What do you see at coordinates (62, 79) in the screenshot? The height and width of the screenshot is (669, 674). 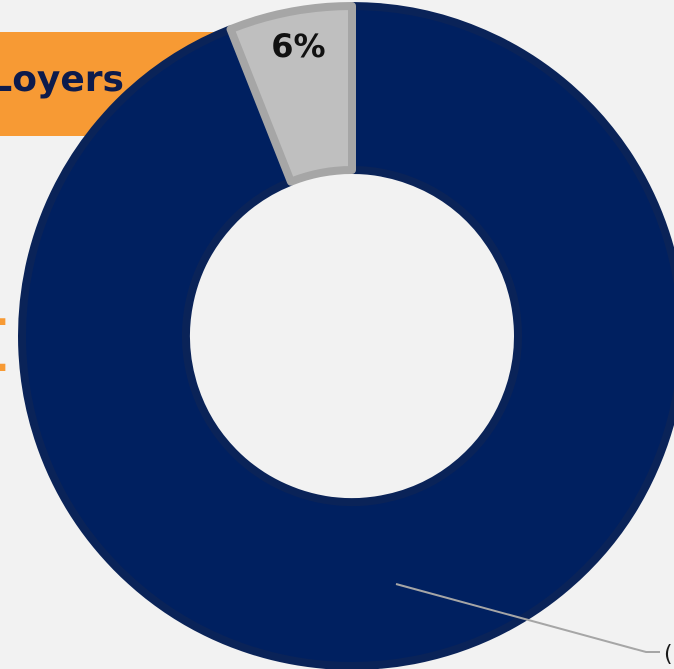 I see `banner-title: Loyers` at bounding box center [62, 79].